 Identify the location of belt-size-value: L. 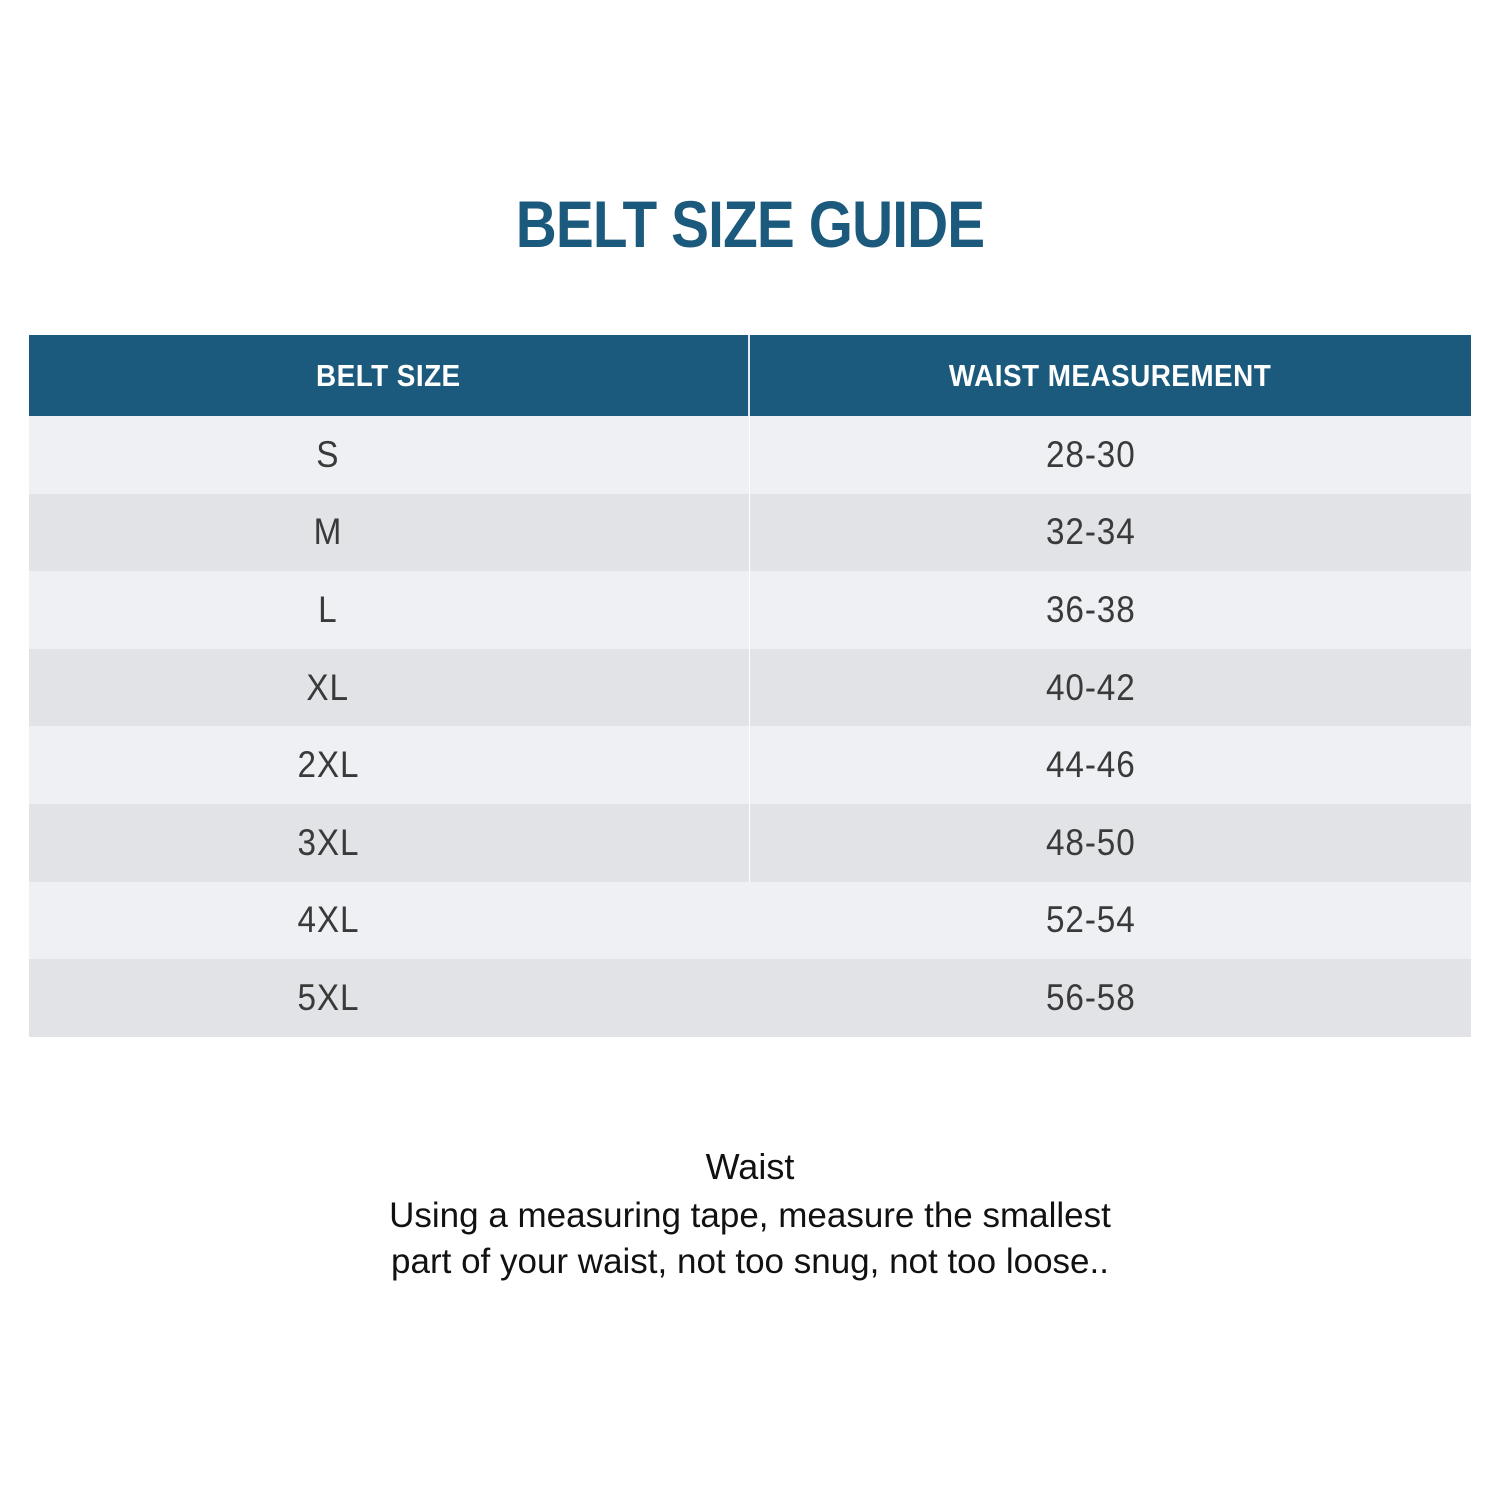
(328, 609).